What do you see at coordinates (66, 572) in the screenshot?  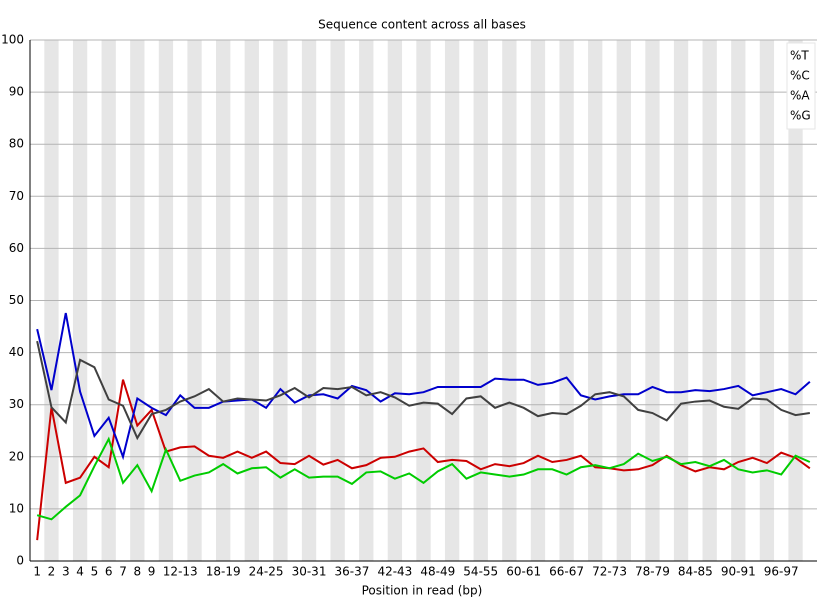 I see `x-tick-label: 3` at bounding box center [66, 572].